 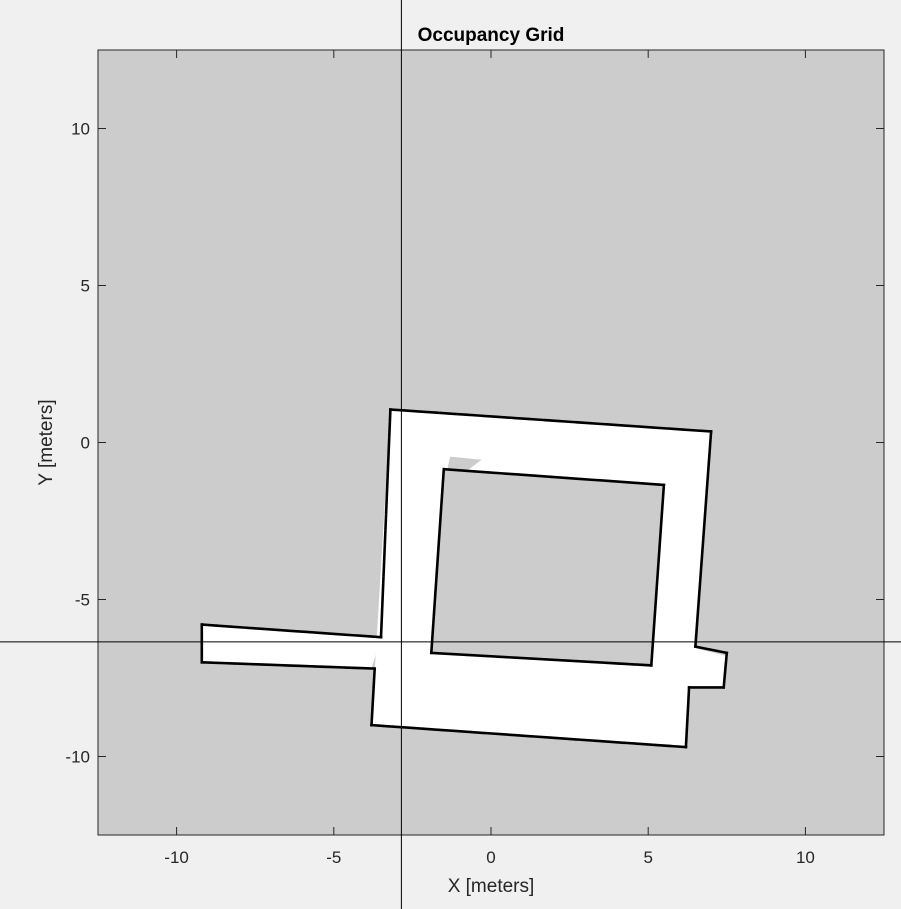 I want to click on wall-outer-left-upper, so click(x=385, y=523).